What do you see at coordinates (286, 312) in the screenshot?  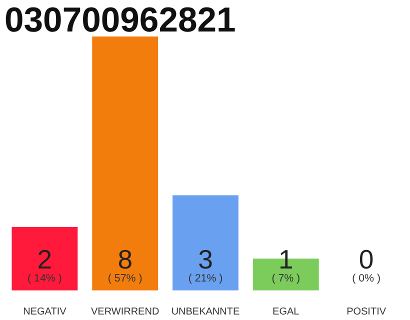 I see `x-tick-label: EGAL` at bounding box center [286, 312].